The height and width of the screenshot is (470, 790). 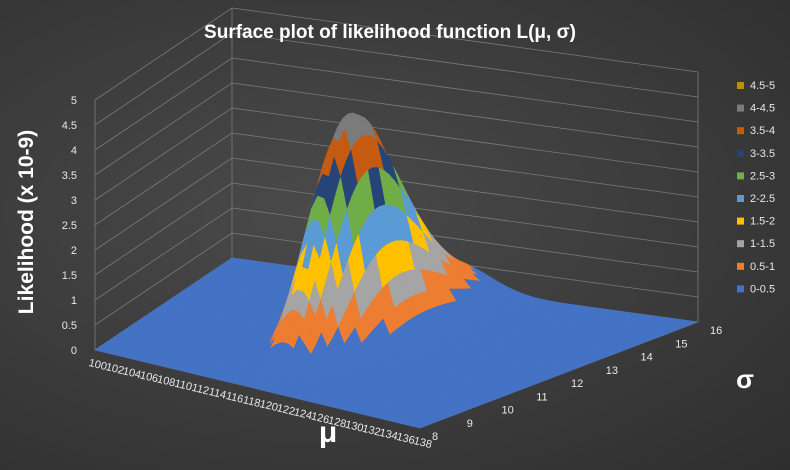 I want to click on legend-label: 3-3.5, so click(x=762, y=154).